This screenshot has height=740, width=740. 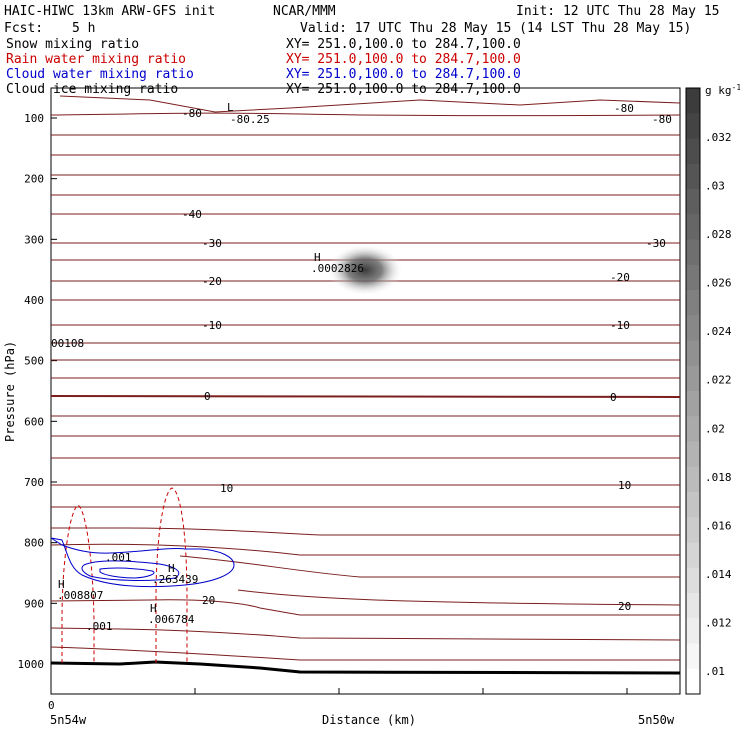 I want to click on temp-label-right: 10, so click(x=624, y=485).